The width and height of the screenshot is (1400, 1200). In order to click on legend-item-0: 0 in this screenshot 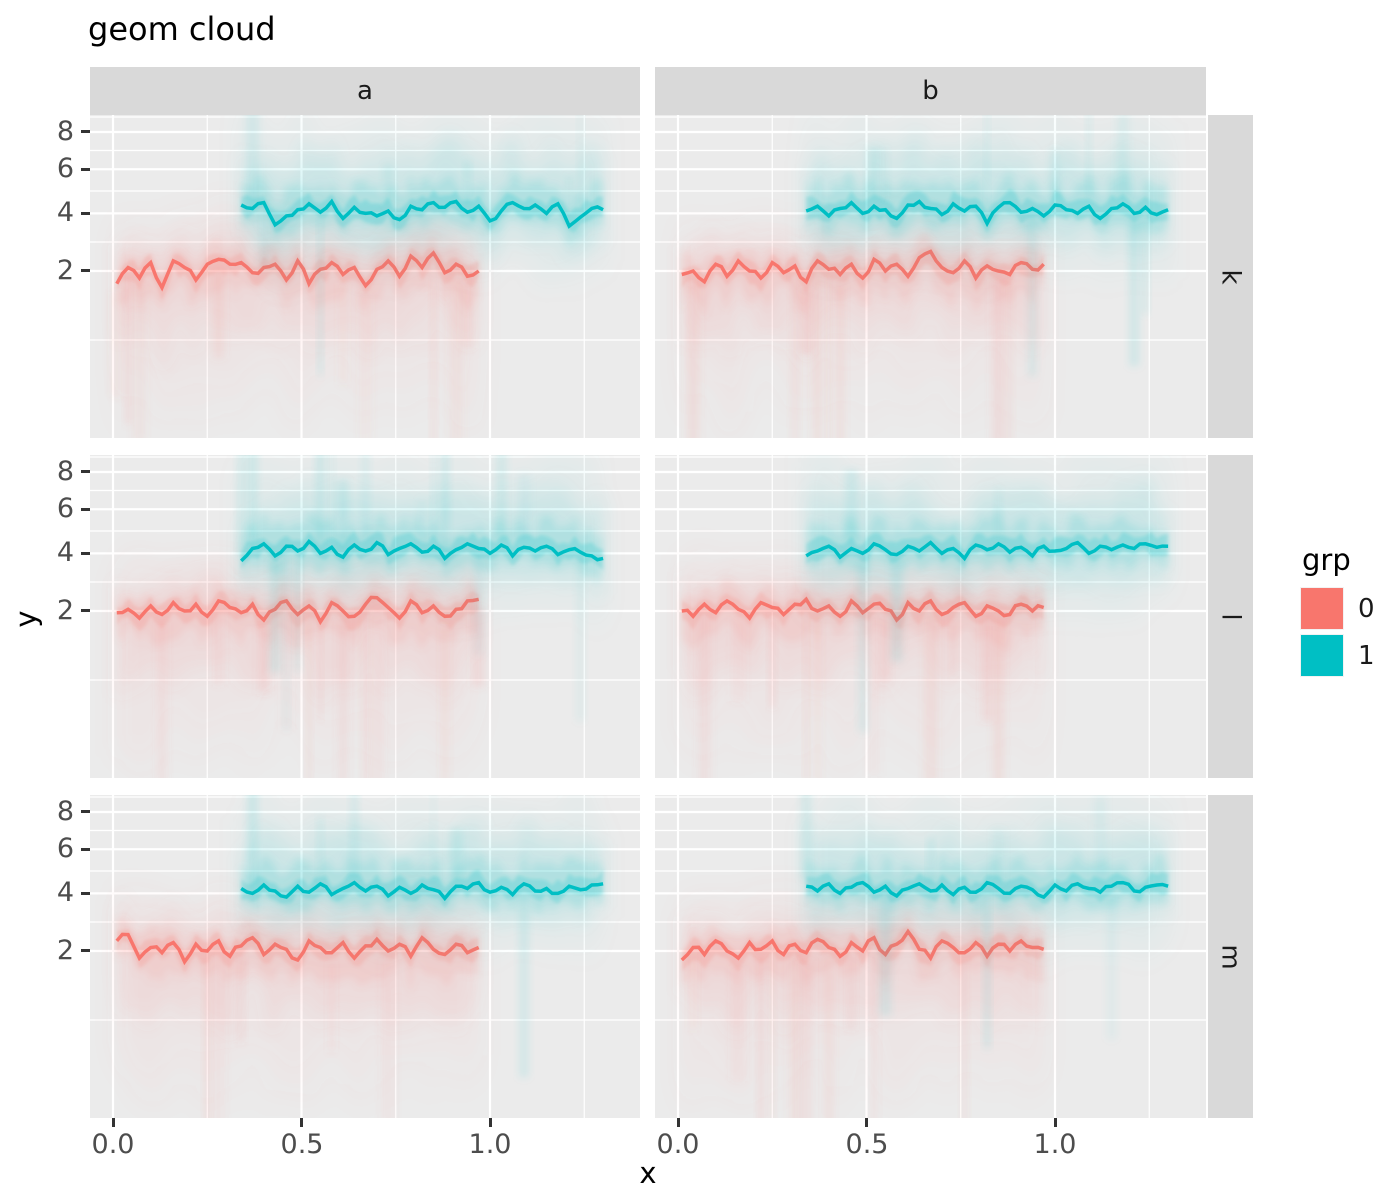, I will do `click(1337, 608)`.